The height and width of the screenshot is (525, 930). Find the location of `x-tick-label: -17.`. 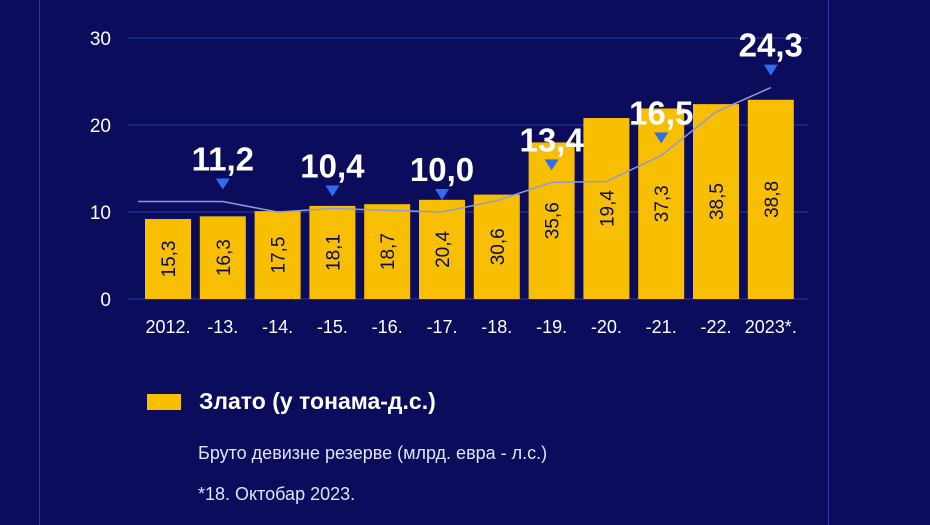

x-tick-label: -17. is located at coordinates (441, 327).